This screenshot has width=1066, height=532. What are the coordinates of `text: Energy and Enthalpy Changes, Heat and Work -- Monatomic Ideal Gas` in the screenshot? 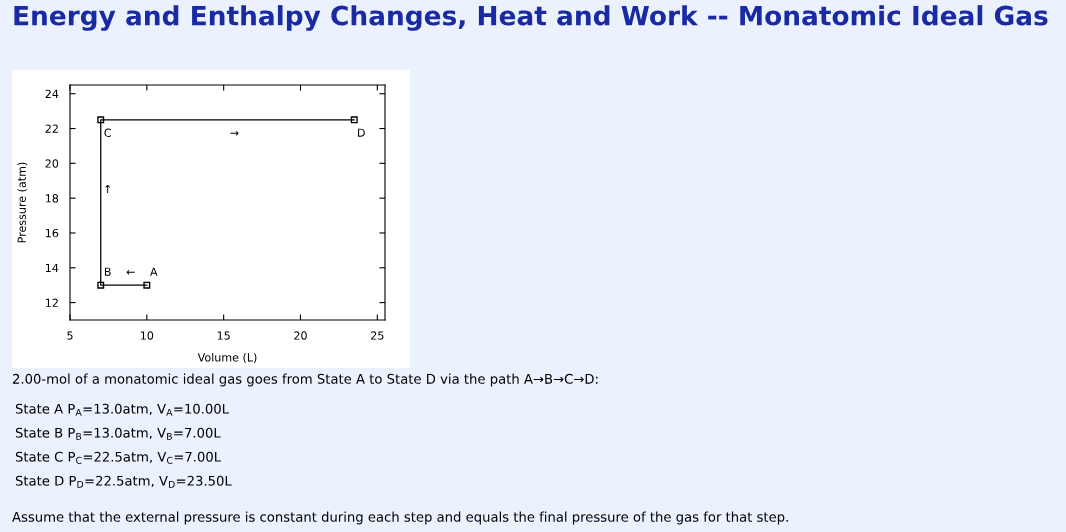 It's located at (531, 18).